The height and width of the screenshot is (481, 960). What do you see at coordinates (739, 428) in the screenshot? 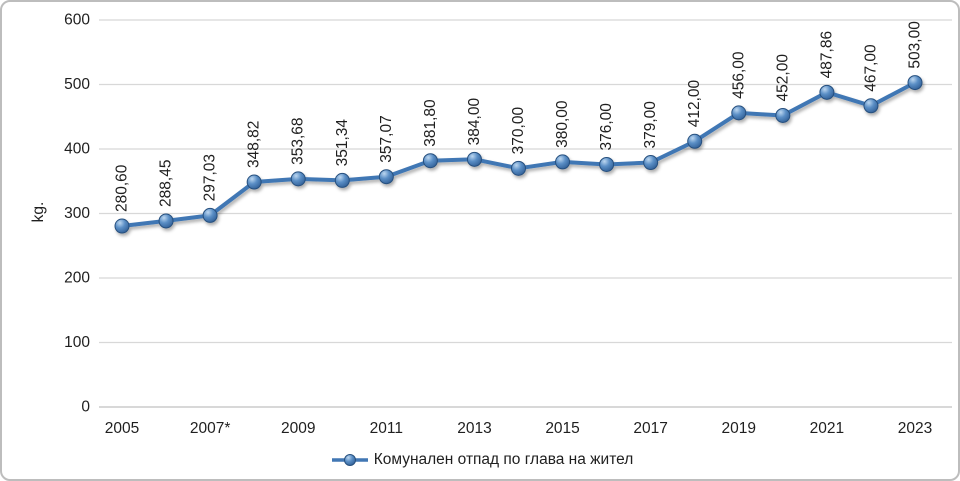
I see `x-tick-label: 2019` at bounding box center [739, 428].